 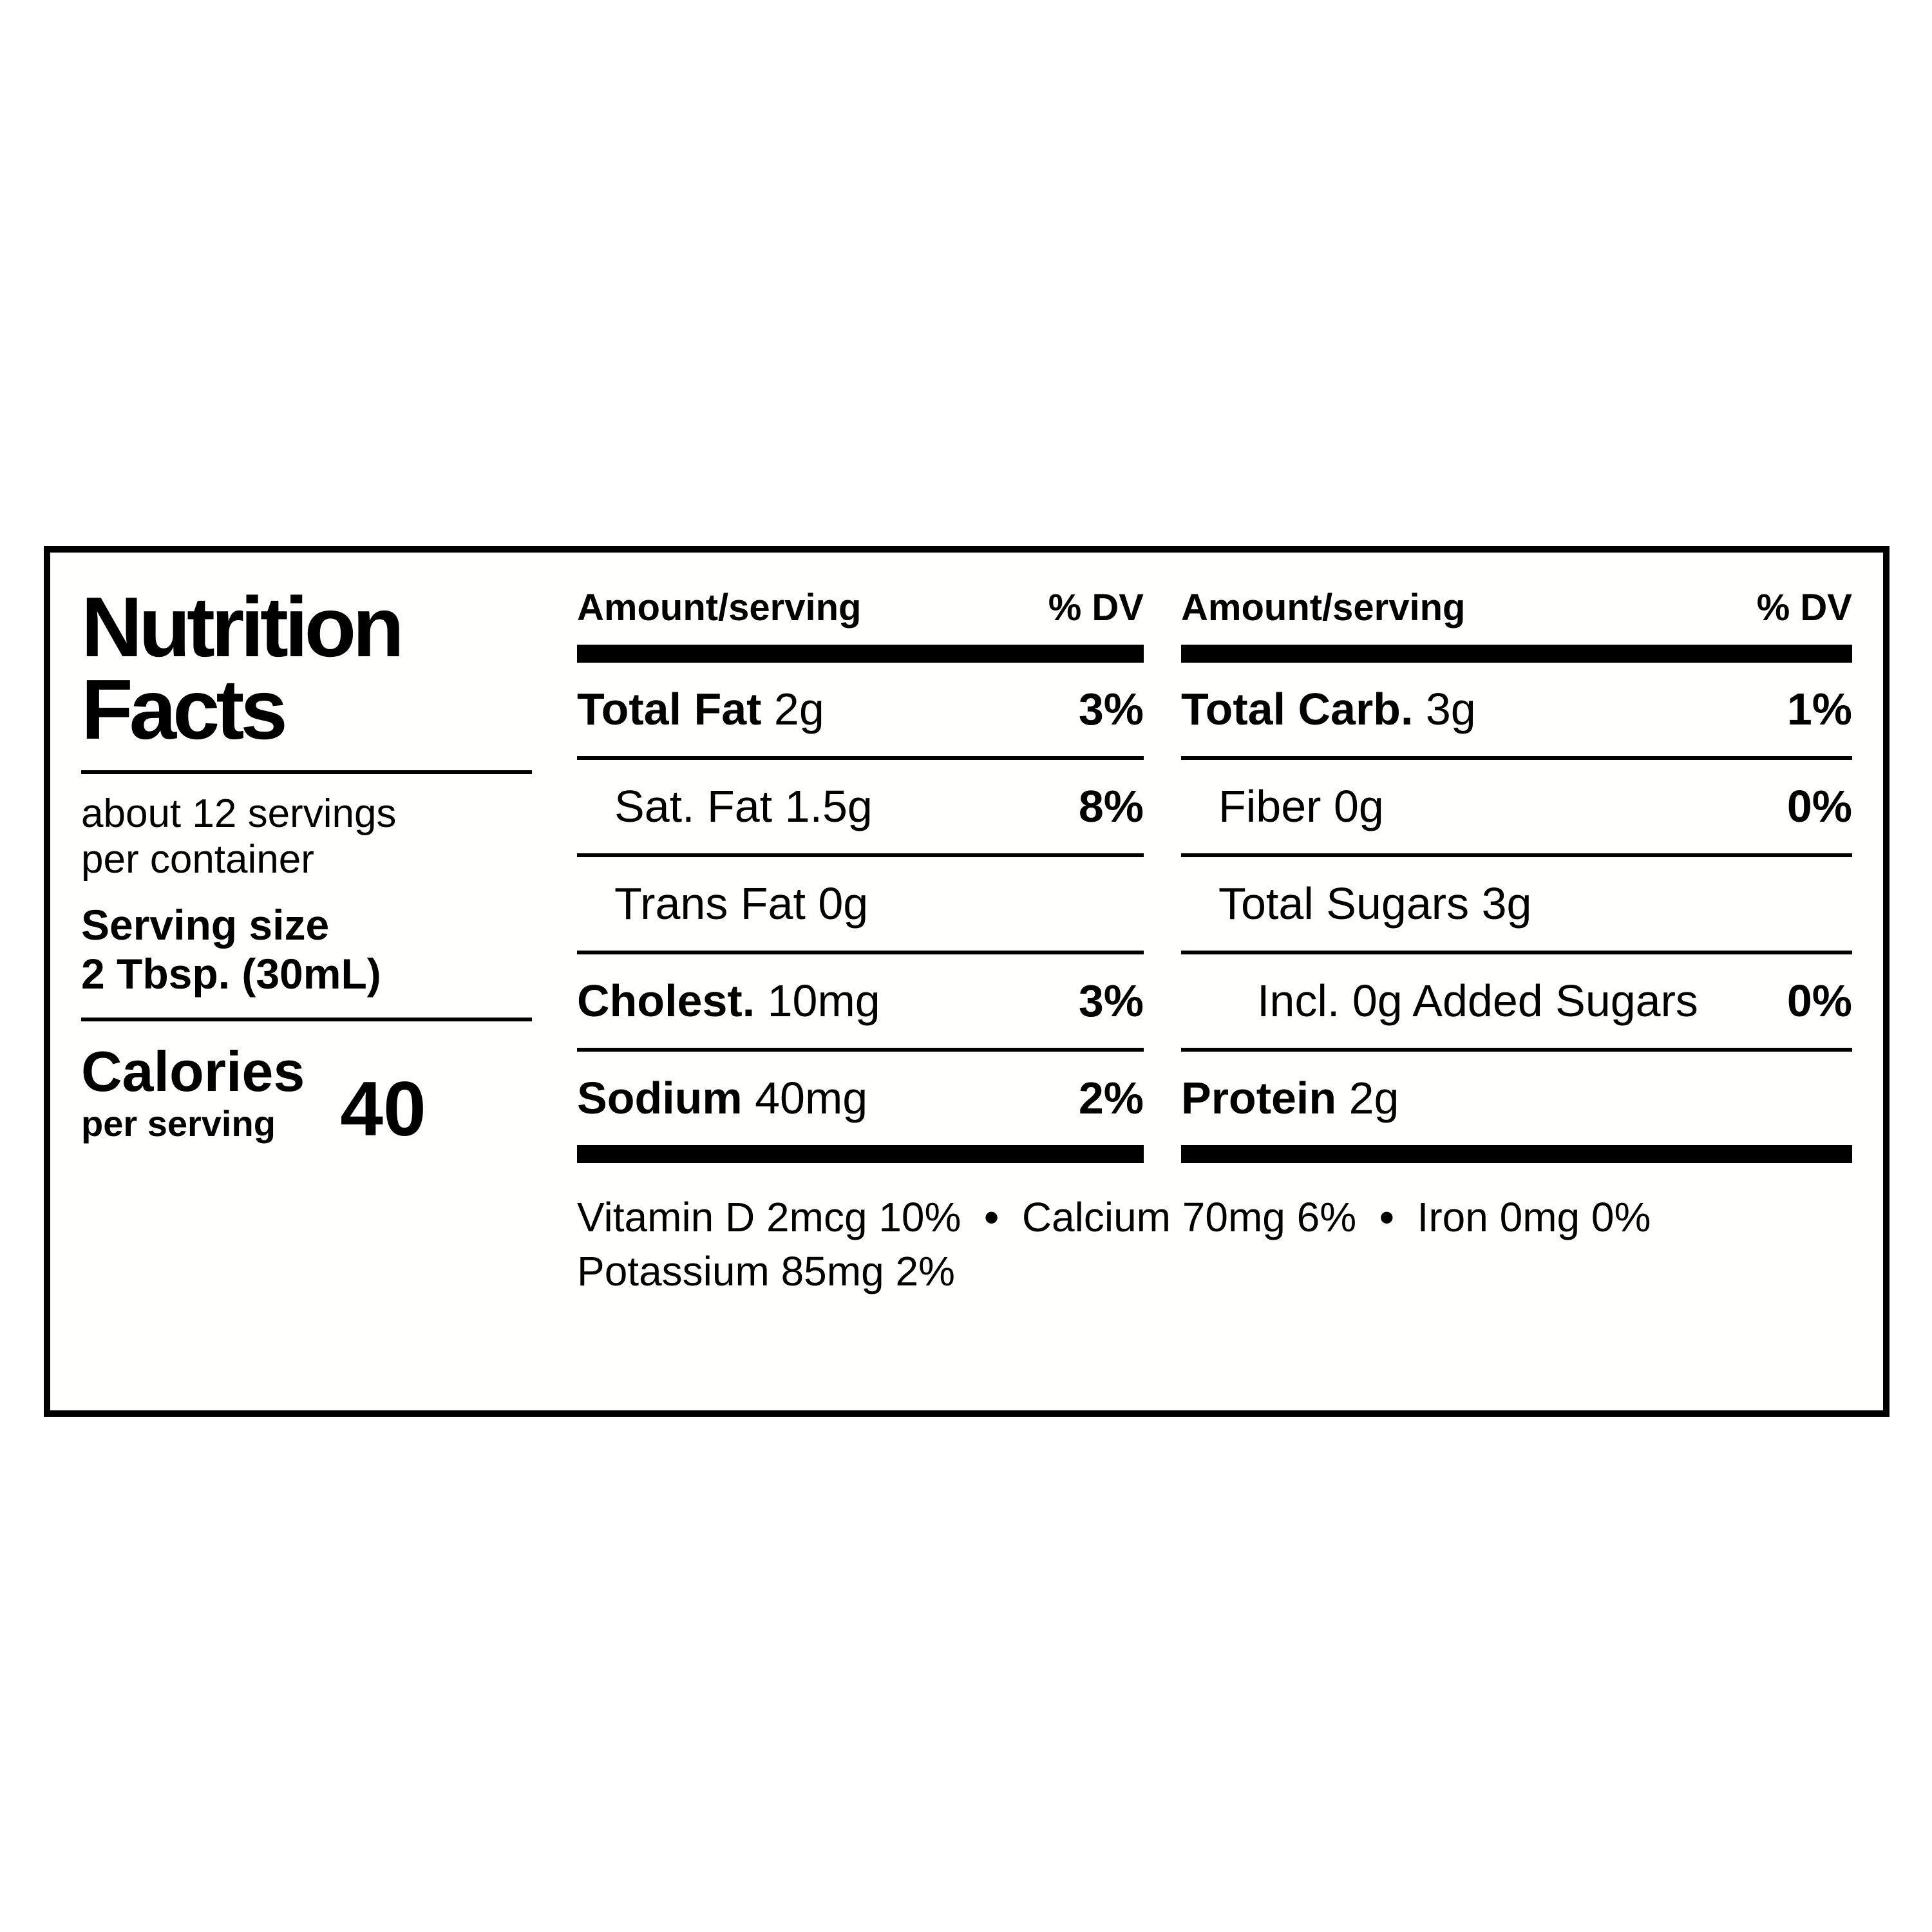 What do you see at coordinates (198, 859) in the screenshot?
I see `servings-line2: per container` at bounding box center [198, 859].